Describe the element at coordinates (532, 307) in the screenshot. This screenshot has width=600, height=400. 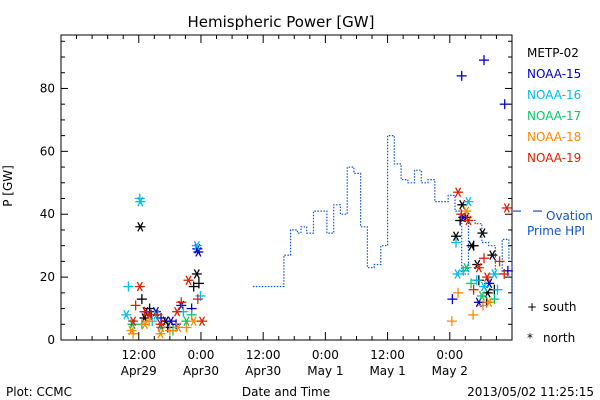
I see `marker-legend-symbol: +` at that location.